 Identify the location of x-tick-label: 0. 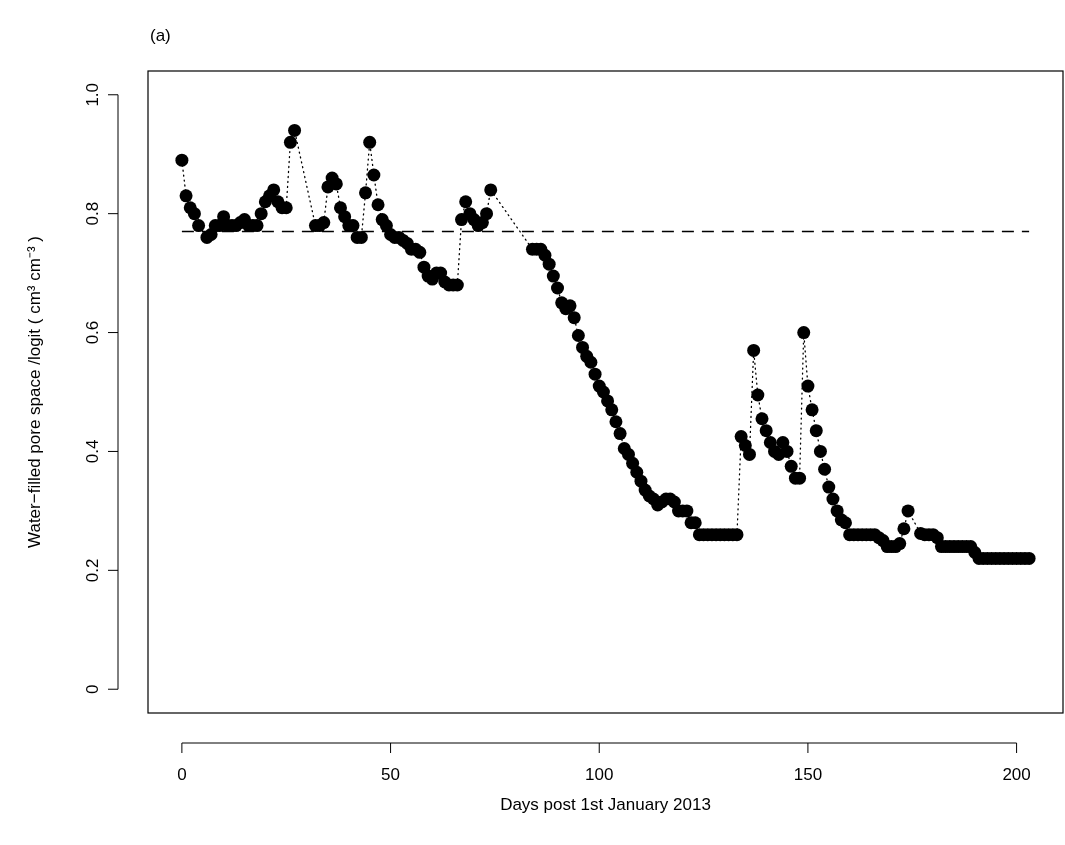
(182, 774).